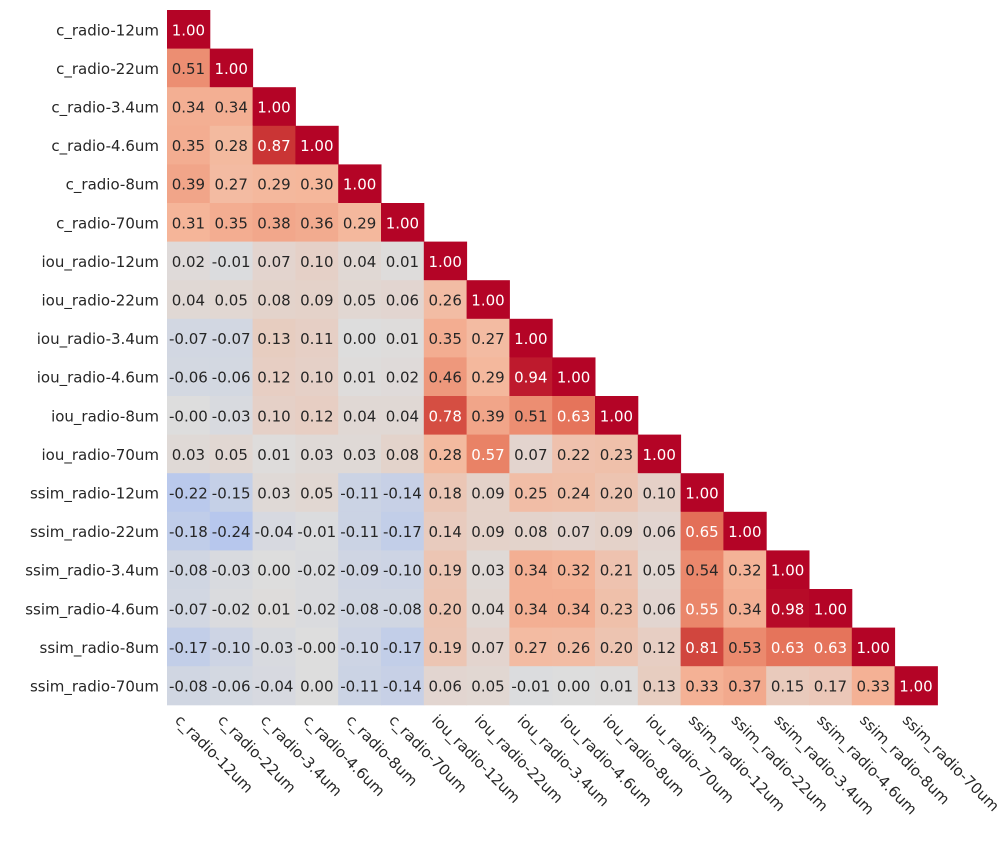 The image size is (1008, 844). I want to click on cell-value-label: 0.08, so click(402, 455).